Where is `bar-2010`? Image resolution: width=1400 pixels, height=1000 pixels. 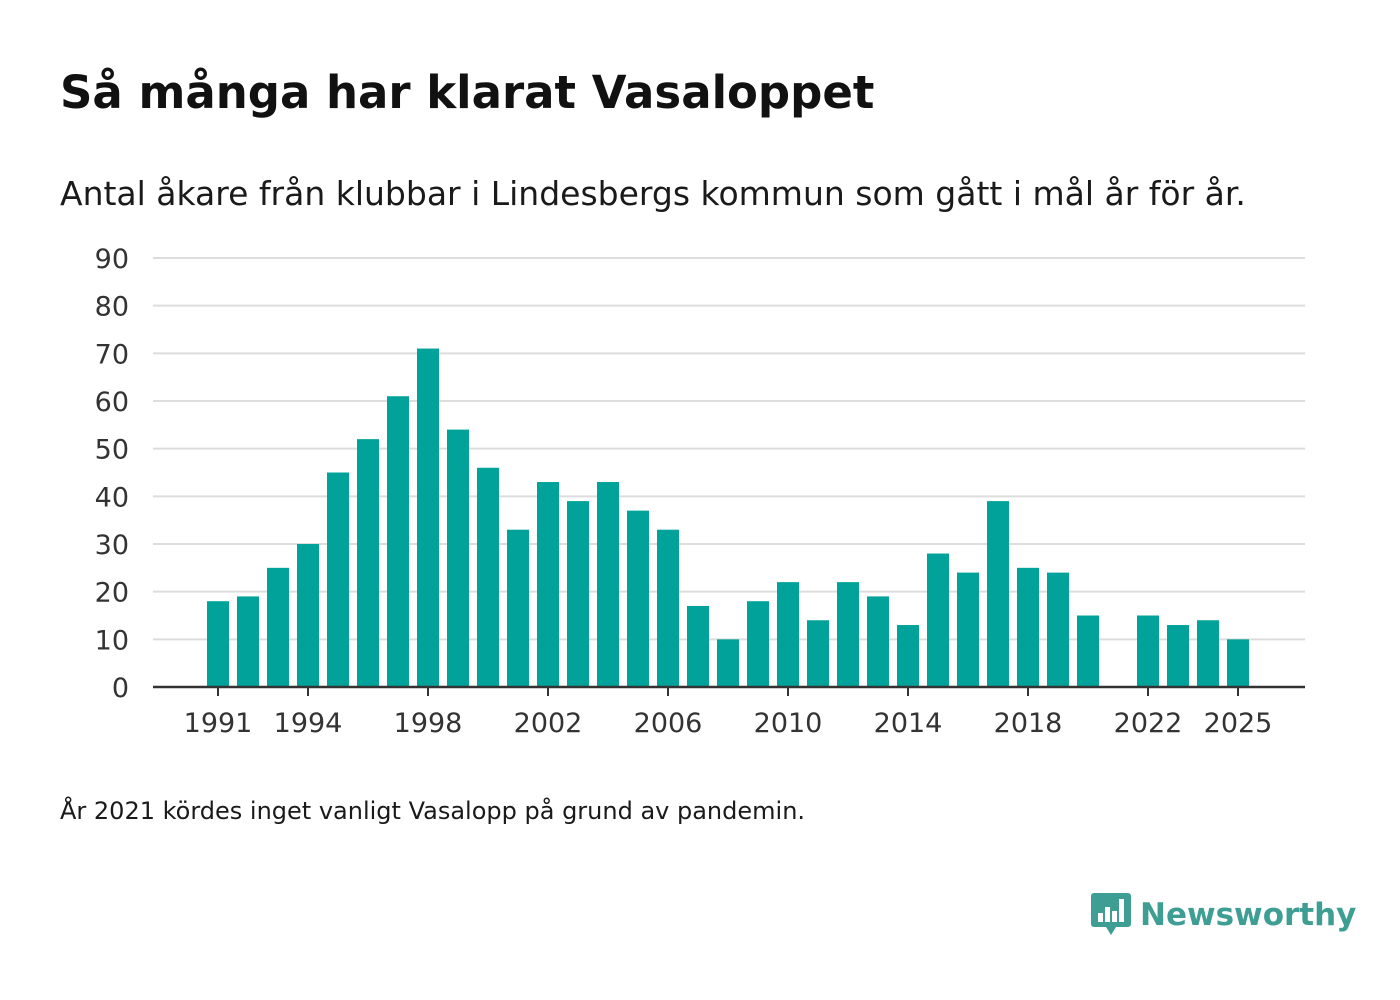
bar-2010 is located at coordinates (788, 634).